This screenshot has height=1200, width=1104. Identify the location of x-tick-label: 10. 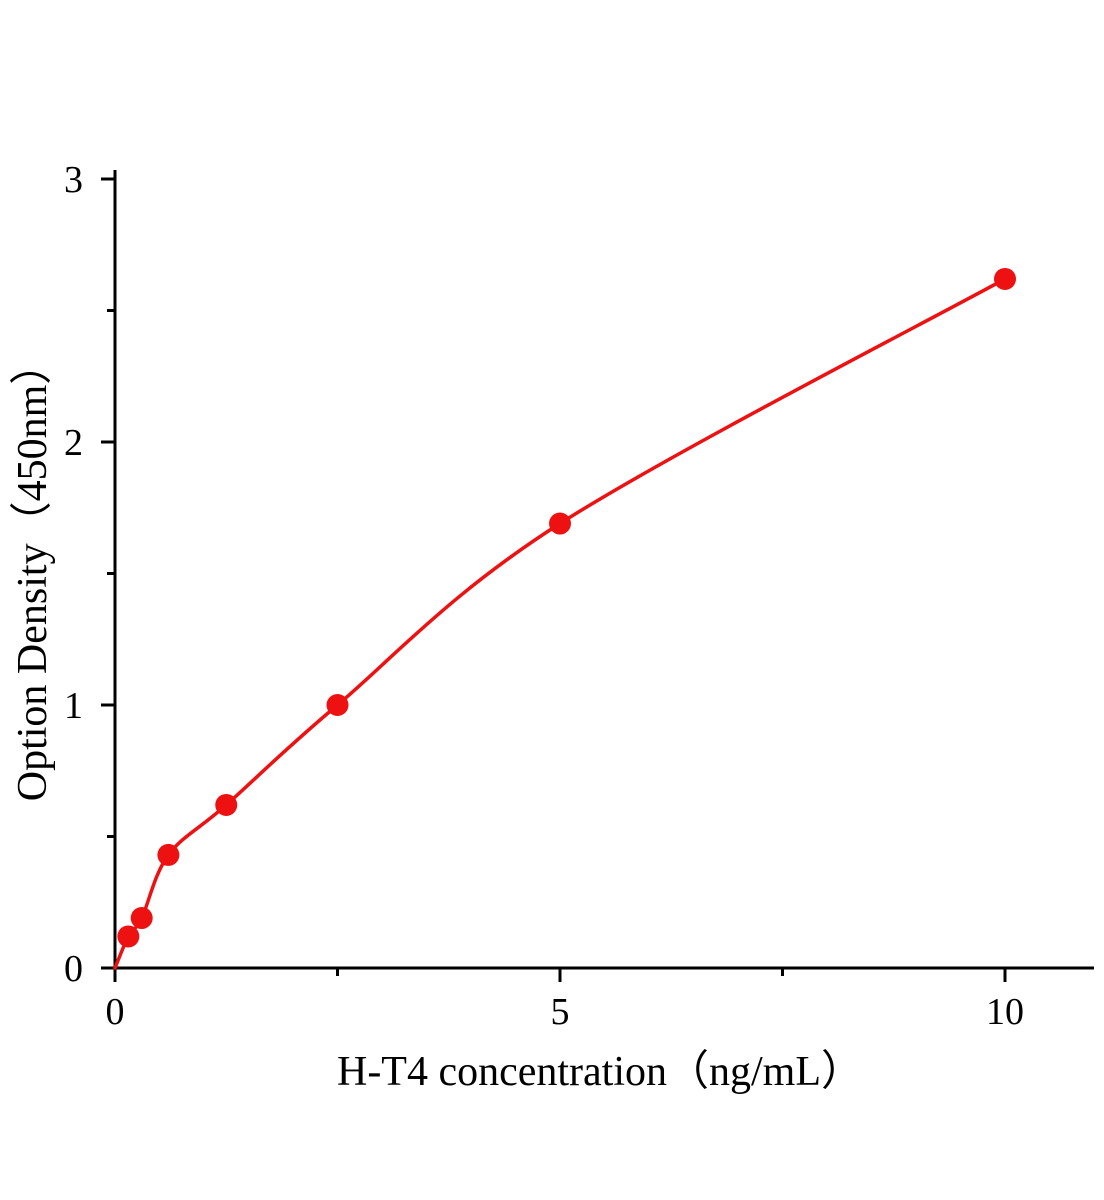
(1005, 1012).